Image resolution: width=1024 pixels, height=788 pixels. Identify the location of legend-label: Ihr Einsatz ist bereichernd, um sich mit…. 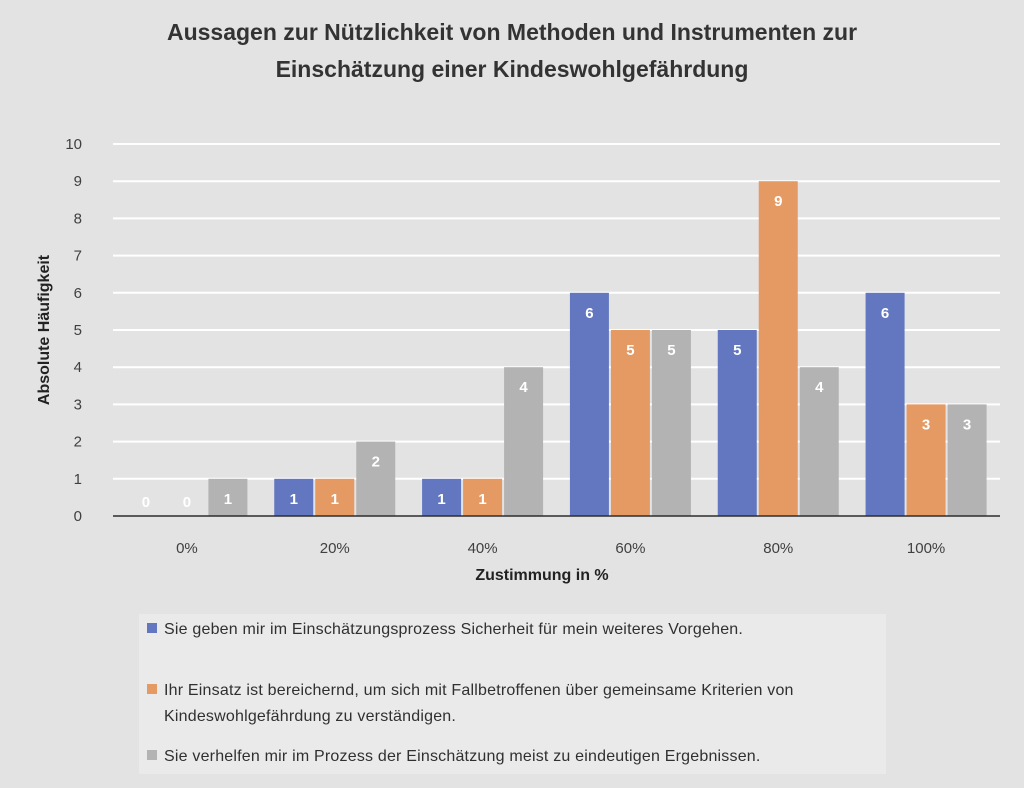
(479, 690).